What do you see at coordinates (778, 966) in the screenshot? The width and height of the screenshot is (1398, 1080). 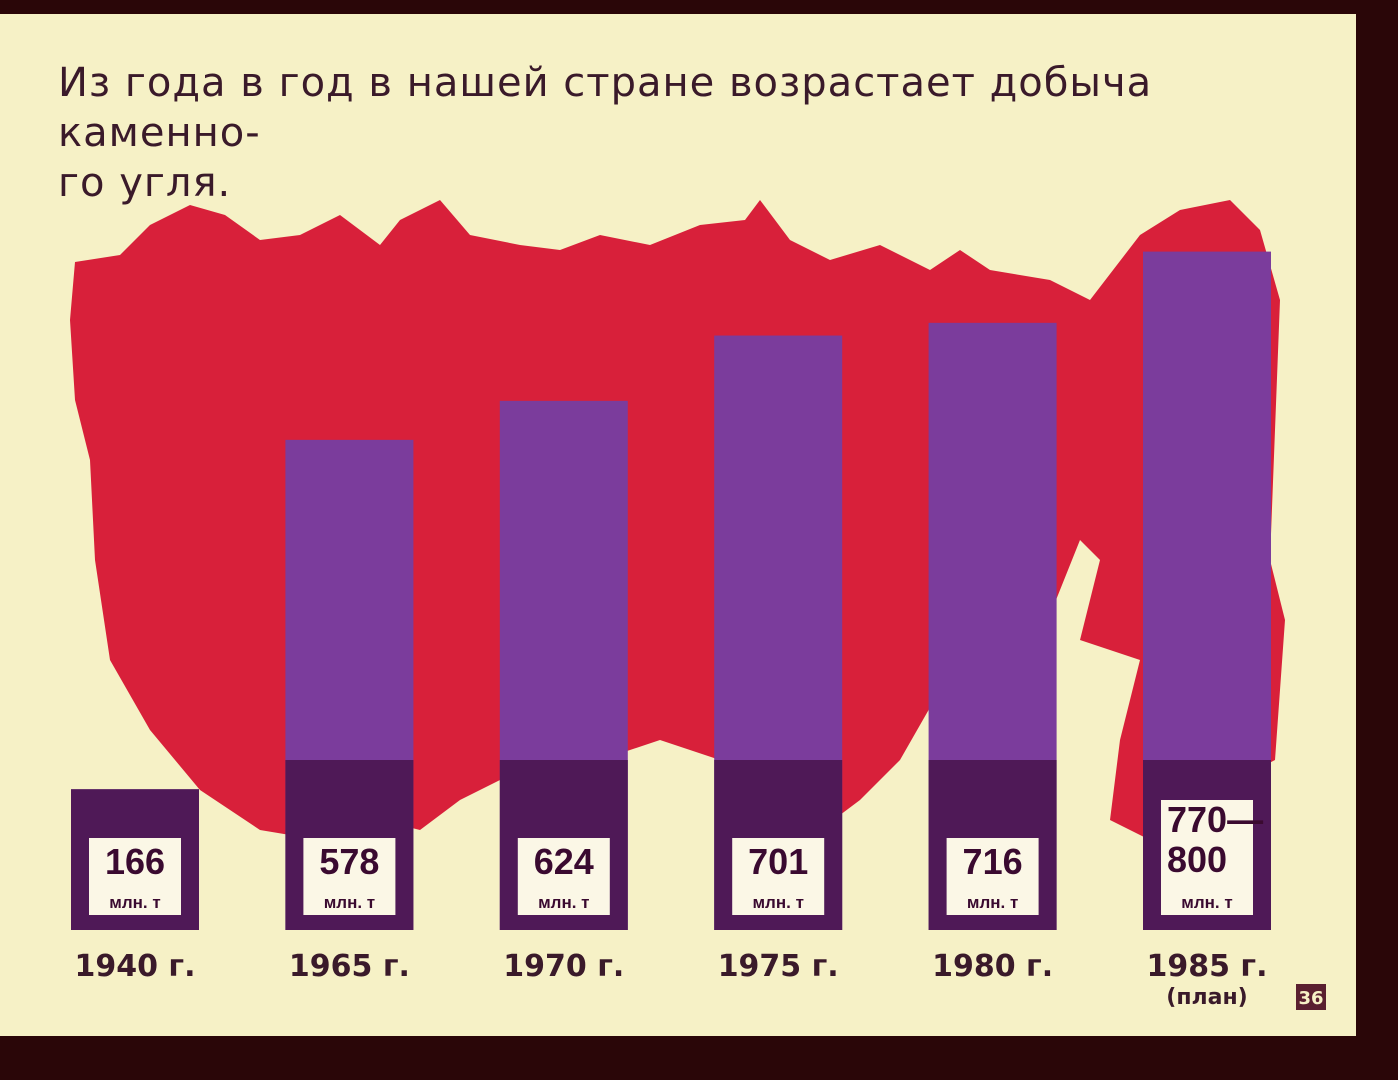 I see `x-tick-label: 1975 г.` at bounding box center [778, 966].